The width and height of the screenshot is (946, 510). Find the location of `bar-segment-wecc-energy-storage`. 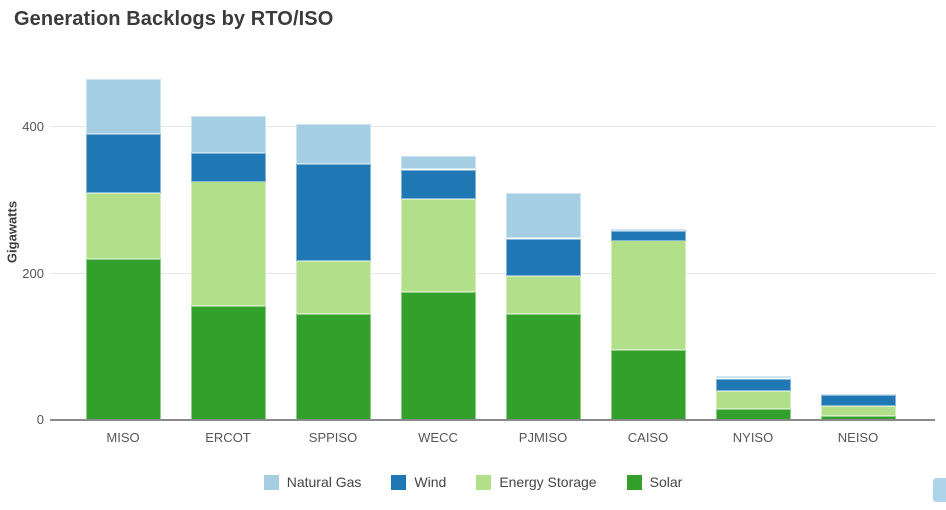

bar-segment-wecc-energy-storage is located at coordinates (438, 245).